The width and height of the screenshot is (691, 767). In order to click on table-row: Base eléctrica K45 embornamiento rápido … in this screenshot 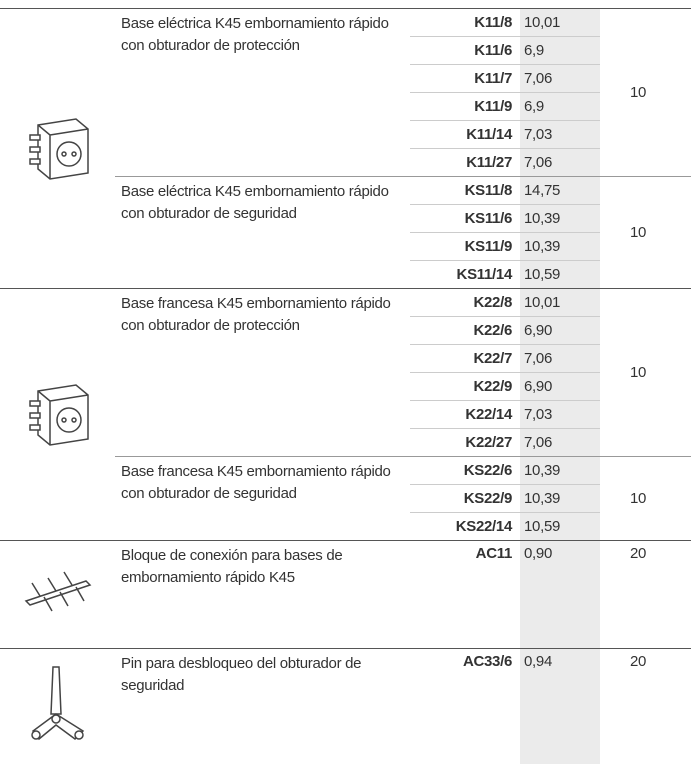, I will do `click(345, 232)`.